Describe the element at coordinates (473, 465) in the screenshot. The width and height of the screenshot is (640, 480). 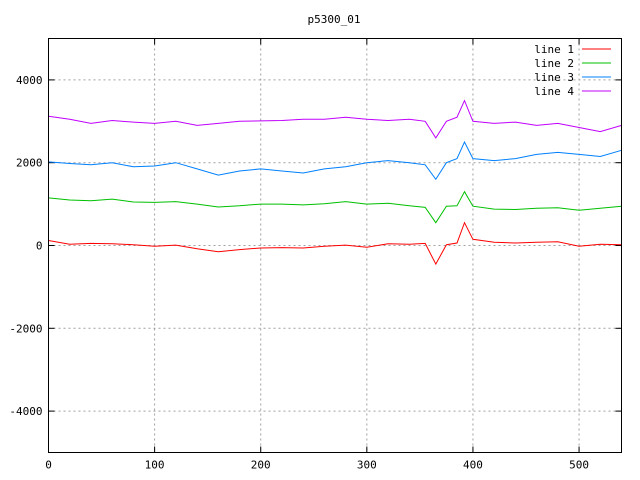
I see `x-tick-label: 400` at that location.